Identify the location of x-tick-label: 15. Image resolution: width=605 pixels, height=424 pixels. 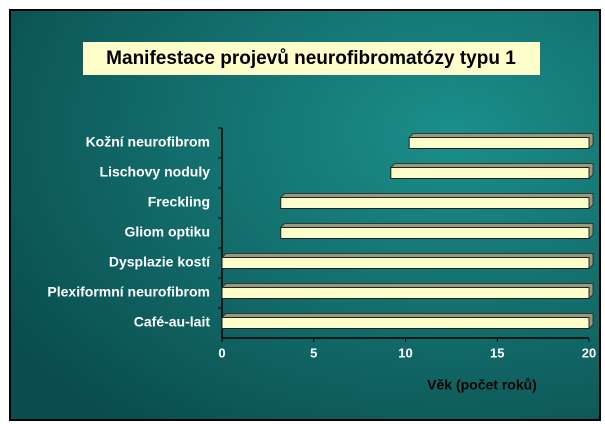
(497, 352).